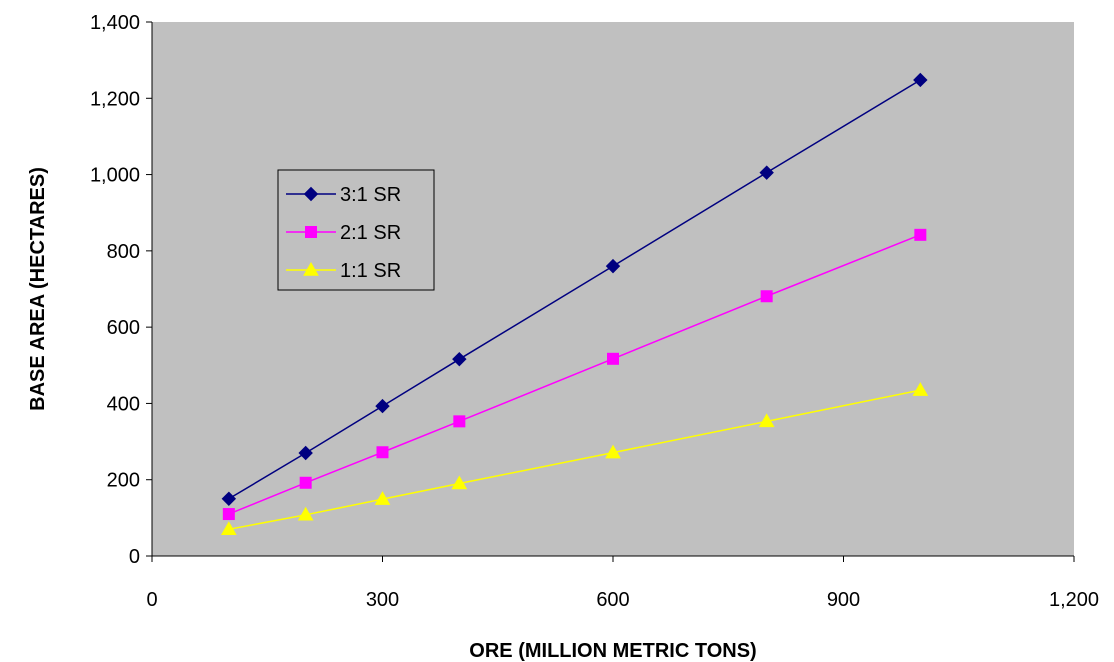 The height and width of the screenshot is (662, 1114). What do you see at coordinates (123, 404) in the screenshot?
I see `y-tick-label: 400` at bounding box center [123, 404].